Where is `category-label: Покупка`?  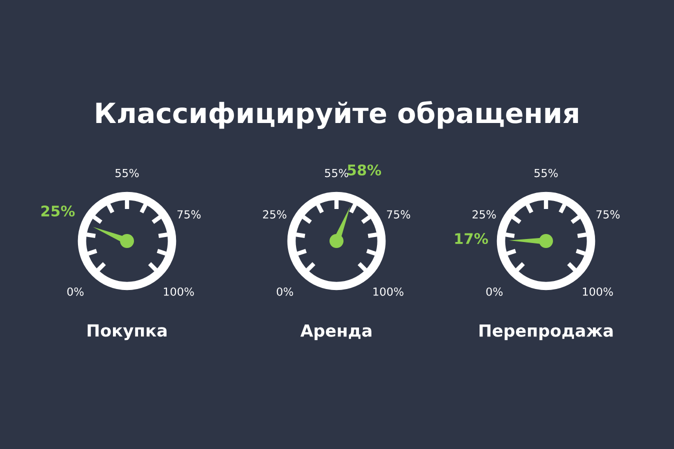
category-label: Покупка is located at coordinates (127, 332).